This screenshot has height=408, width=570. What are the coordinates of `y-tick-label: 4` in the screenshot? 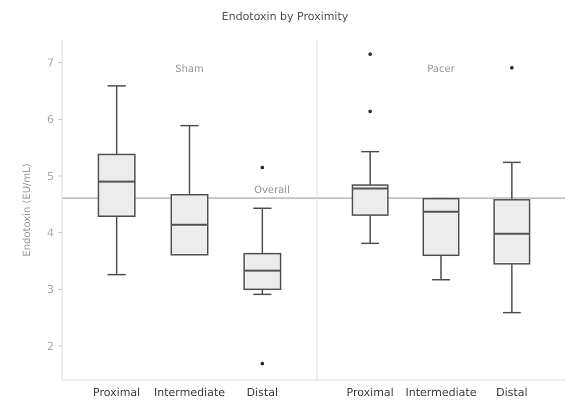 It's located at (50, 233).